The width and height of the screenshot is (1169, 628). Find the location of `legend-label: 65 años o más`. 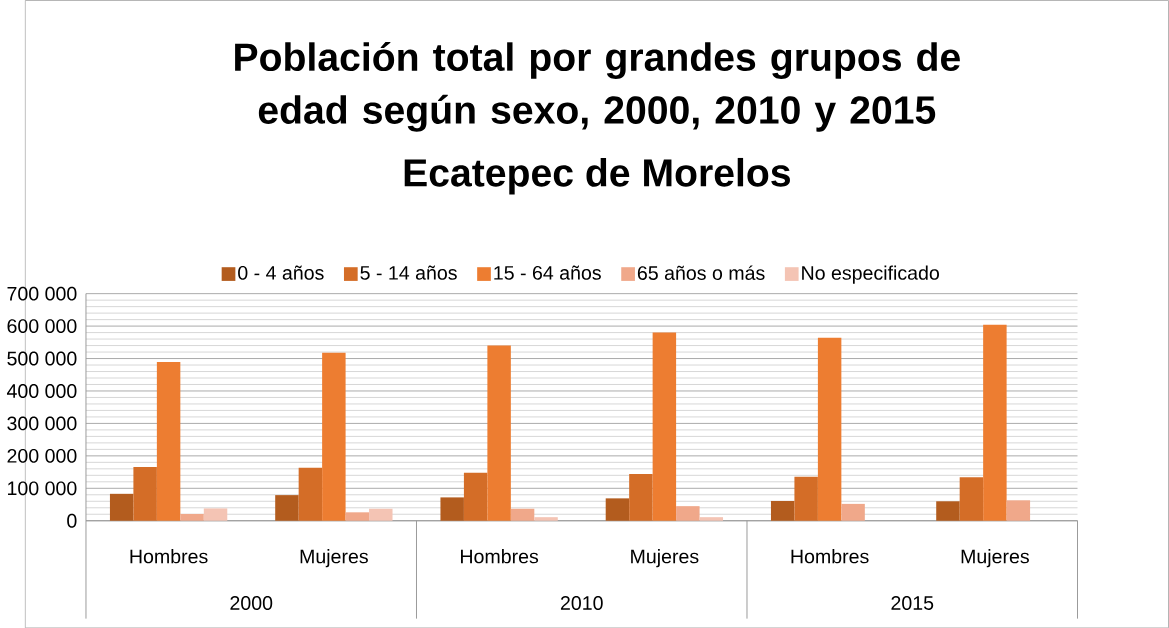

legend-label: 65 años o más is located at coordinates (701, 272).